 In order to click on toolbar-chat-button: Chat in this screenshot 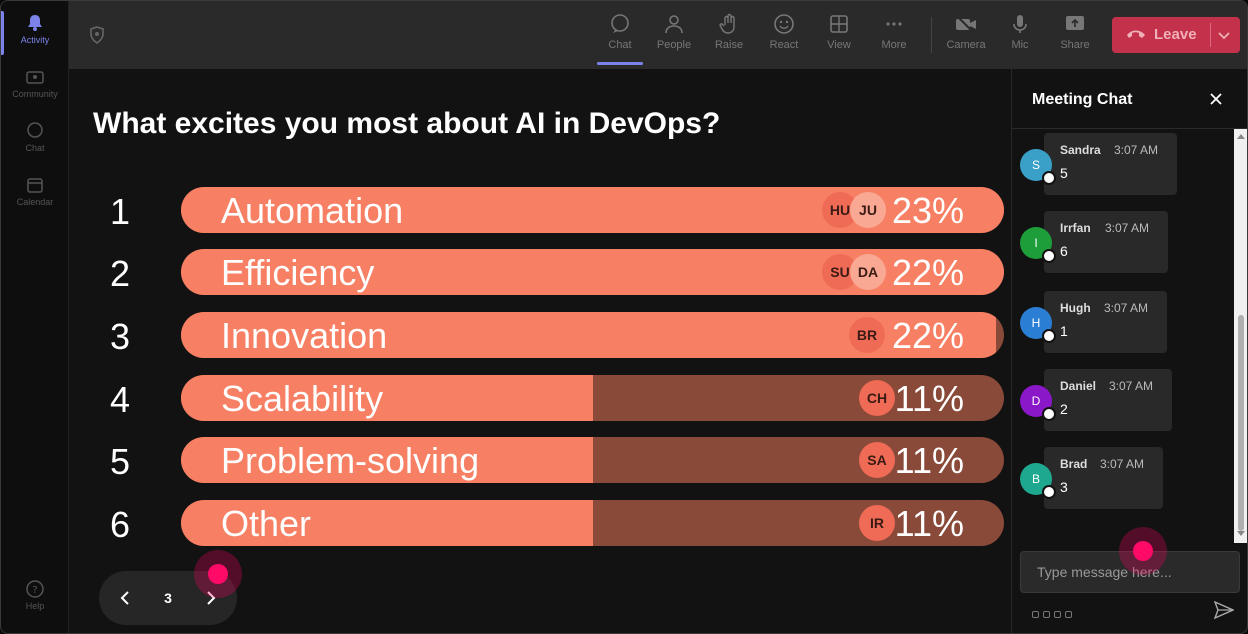, I will do `click(620, 38)`.